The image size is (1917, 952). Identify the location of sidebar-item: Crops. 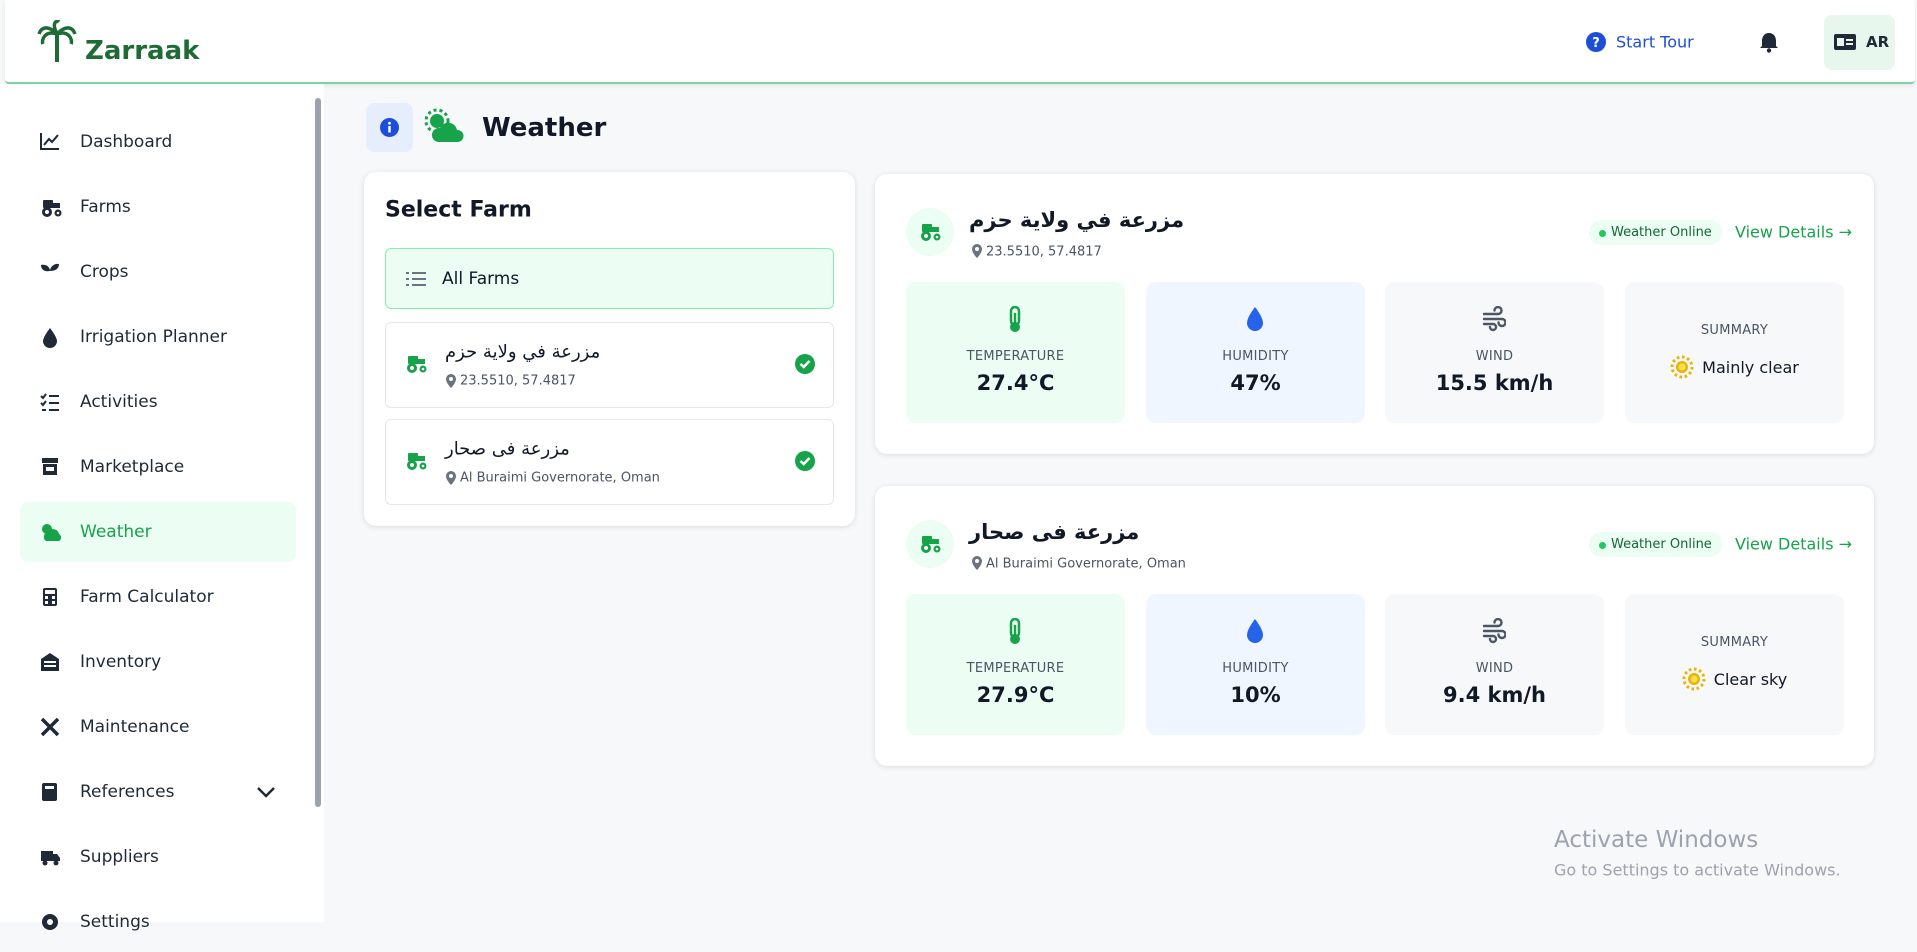
(158, 272).